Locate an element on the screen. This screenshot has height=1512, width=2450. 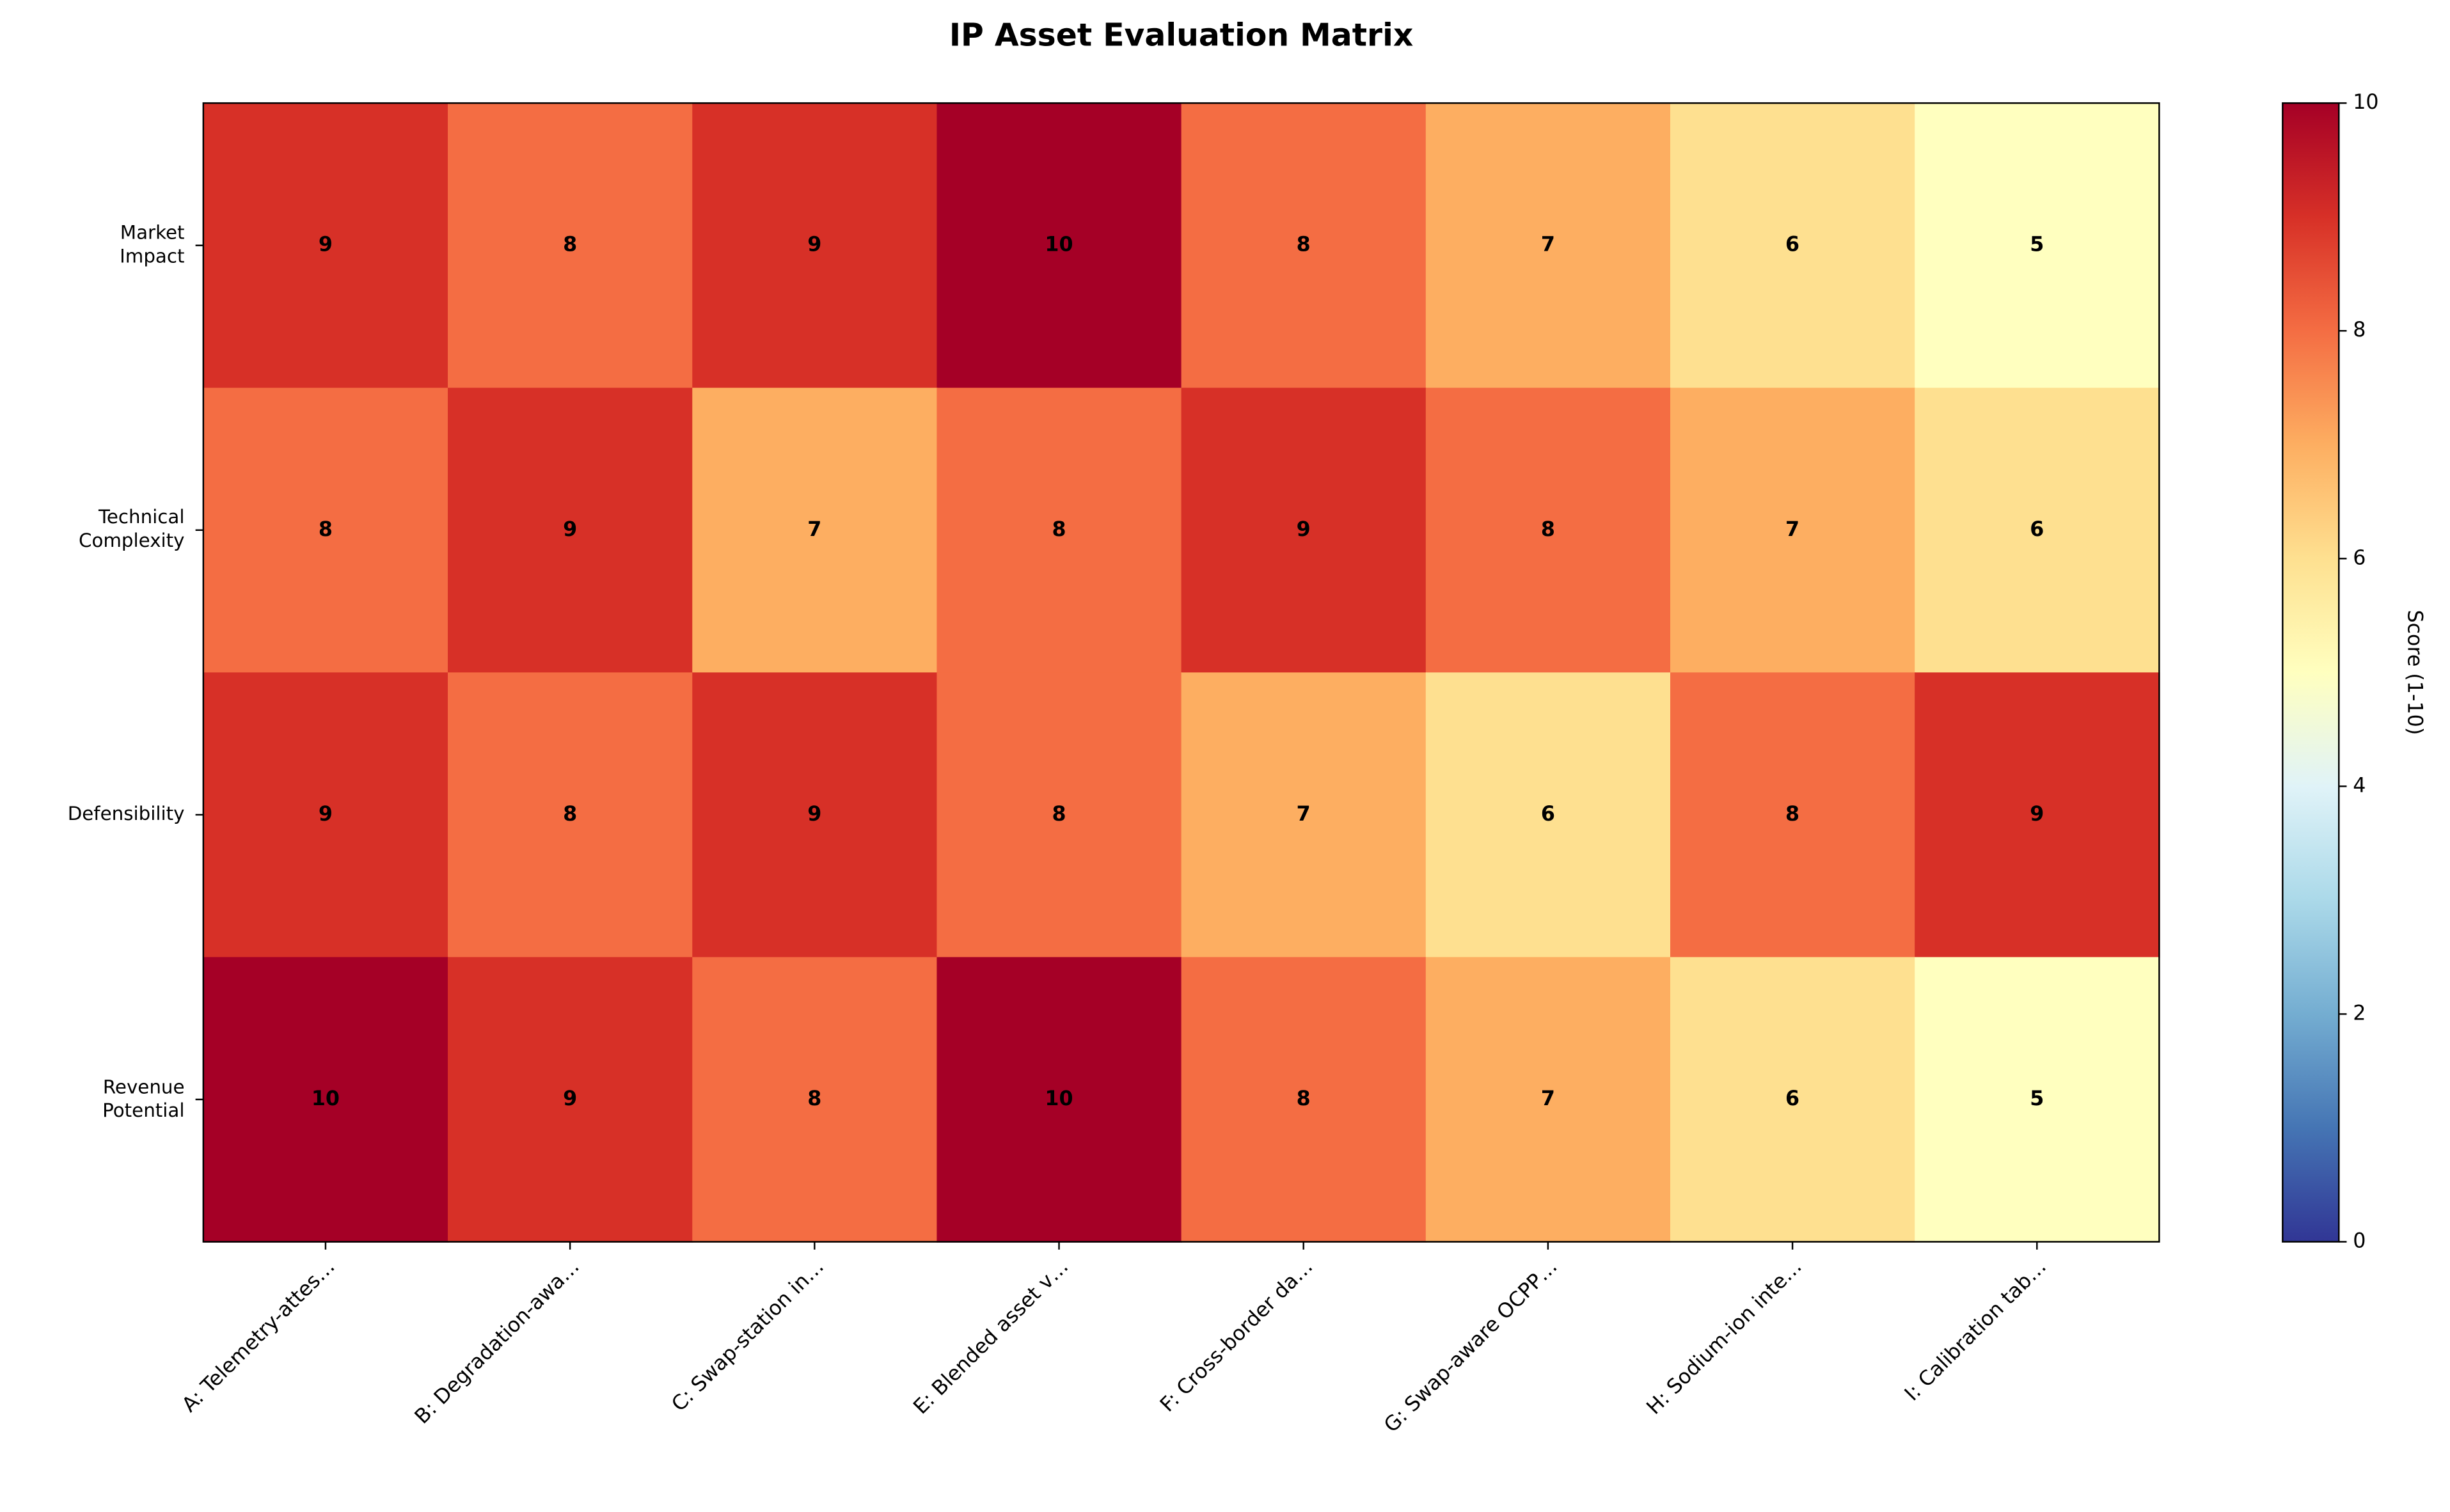
colorbar is located at coordinates (2311, 673).